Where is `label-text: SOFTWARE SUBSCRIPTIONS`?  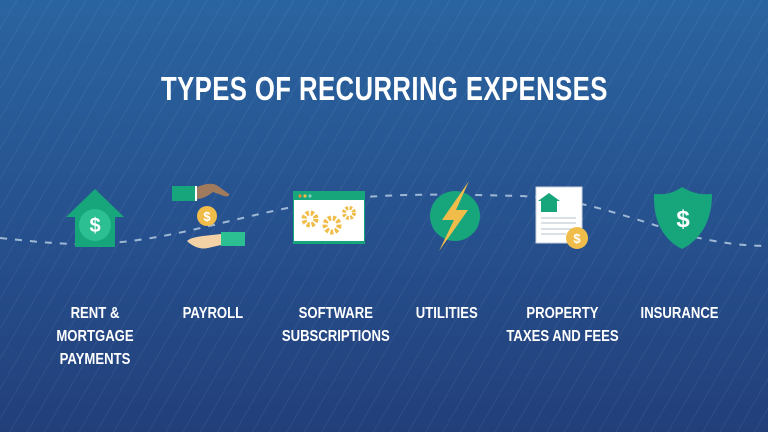
label-text: SOFTWARE SUBSCRIPTIONS is located at coordinates (336, 325).